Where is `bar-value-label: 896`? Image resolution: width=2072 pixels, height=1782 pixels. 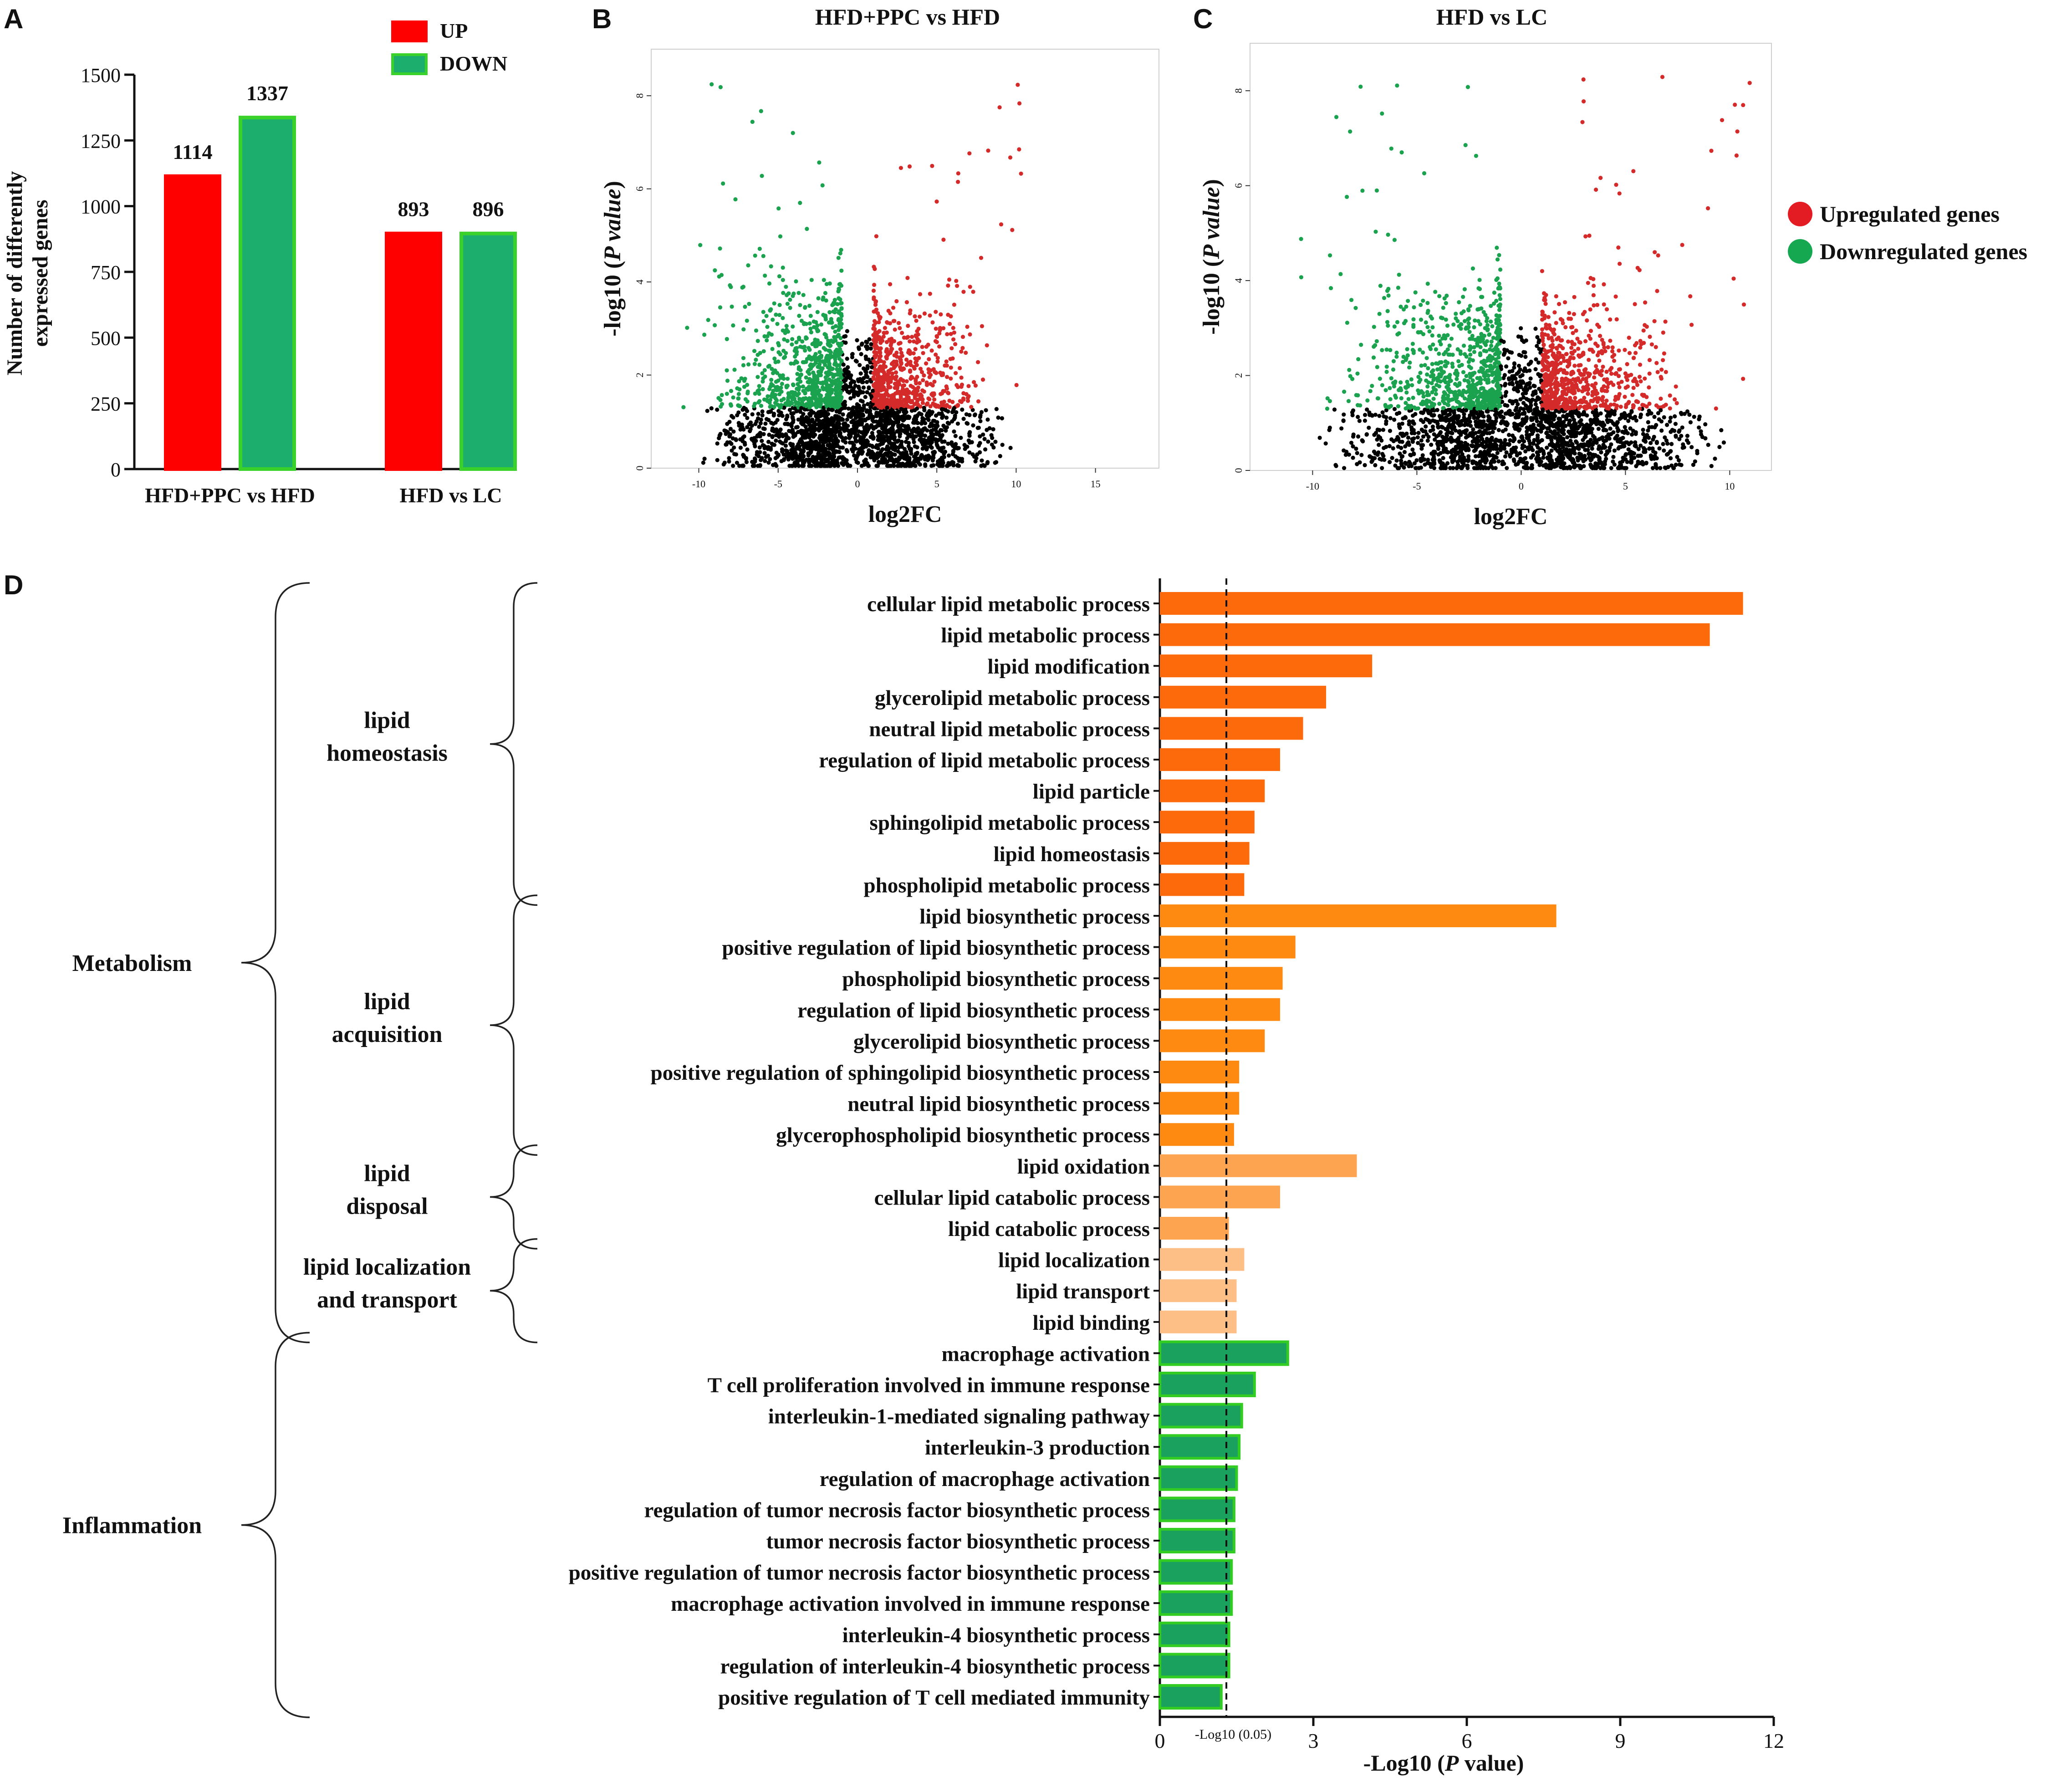
bar-value-label: 896 is located at coordinates (488, 209).